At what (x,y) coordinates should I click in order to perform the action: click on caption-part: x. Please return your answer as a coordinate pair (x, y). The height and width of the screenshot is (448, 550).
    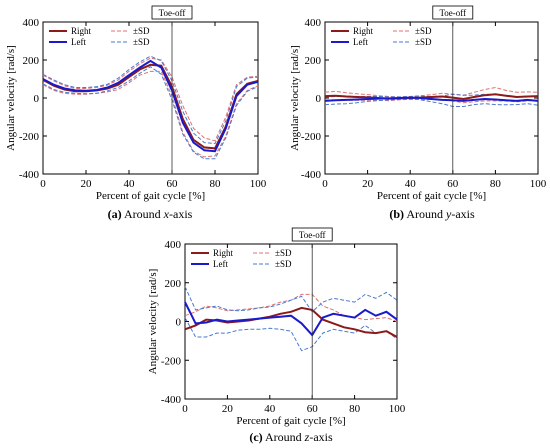
    Looking at the image, I should click on (166, 214).